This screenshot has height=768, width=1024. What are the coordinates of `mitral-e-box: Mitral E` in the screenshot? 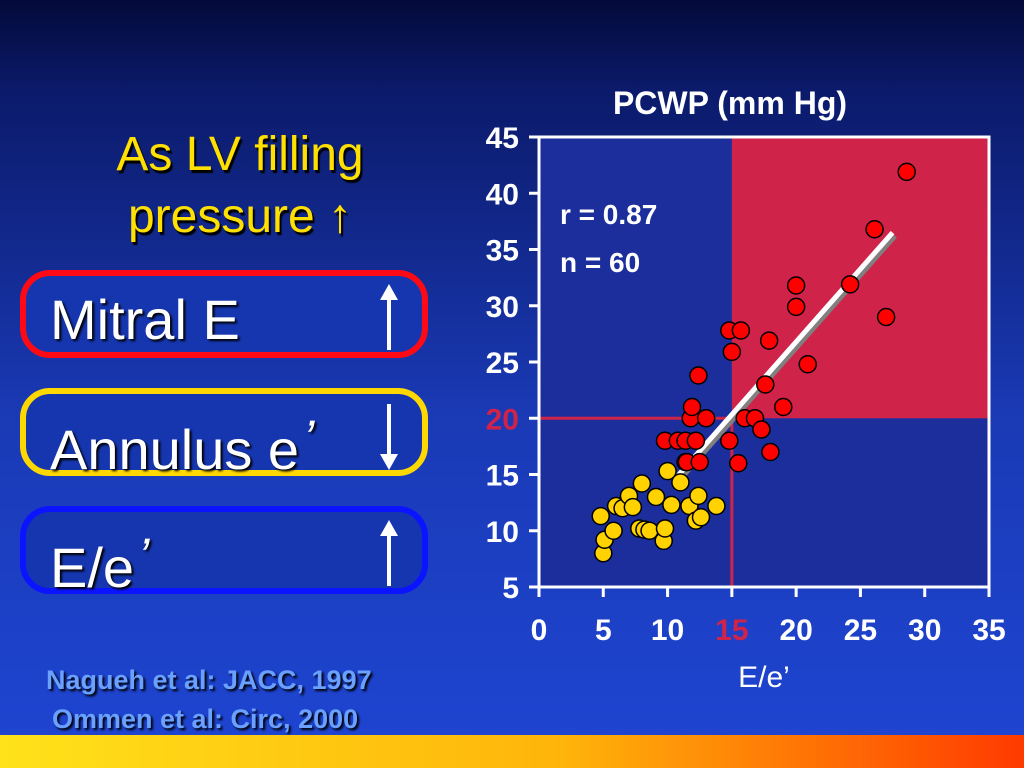 It's located at (224, 314).